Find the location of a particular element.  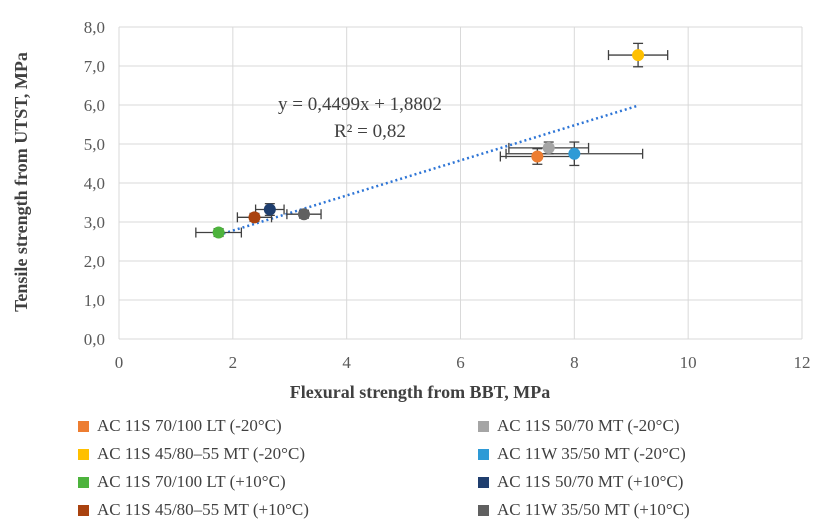

y-tick-label: 5,0 is located at coordinates (94, 144).